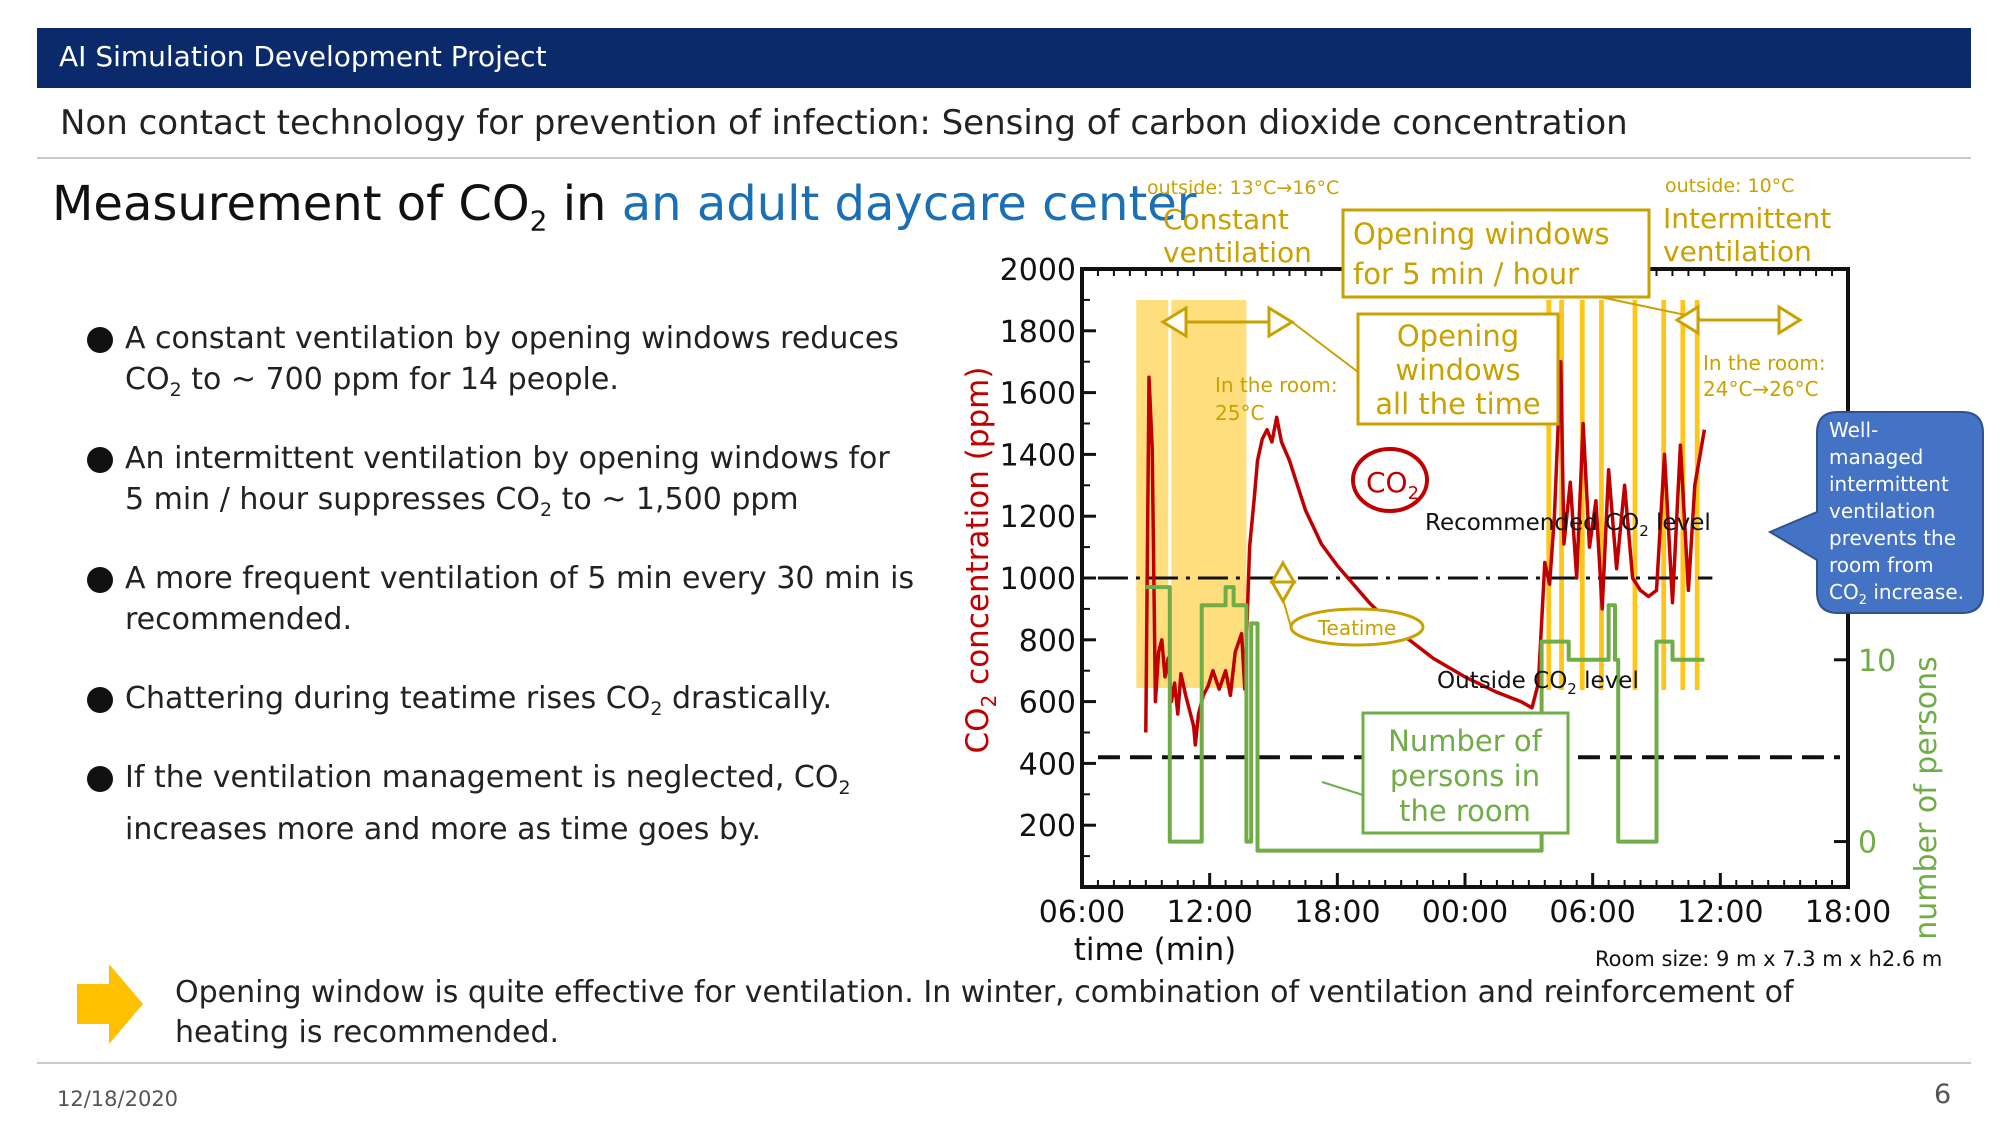 This screenshot has height=1125, width=2000. What do you see at coordinates (400, 379) in the screenshot?
I see `bullet-text-tail: to ~ 700 ppm for 14 people.` at bounding box center [400, 379].